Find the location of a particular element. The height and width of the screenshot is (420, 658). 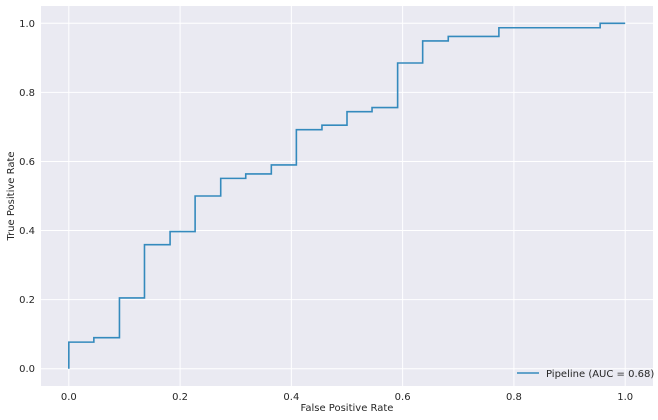

y-tick-label: 0.2 is located at coordinates (27, 300).